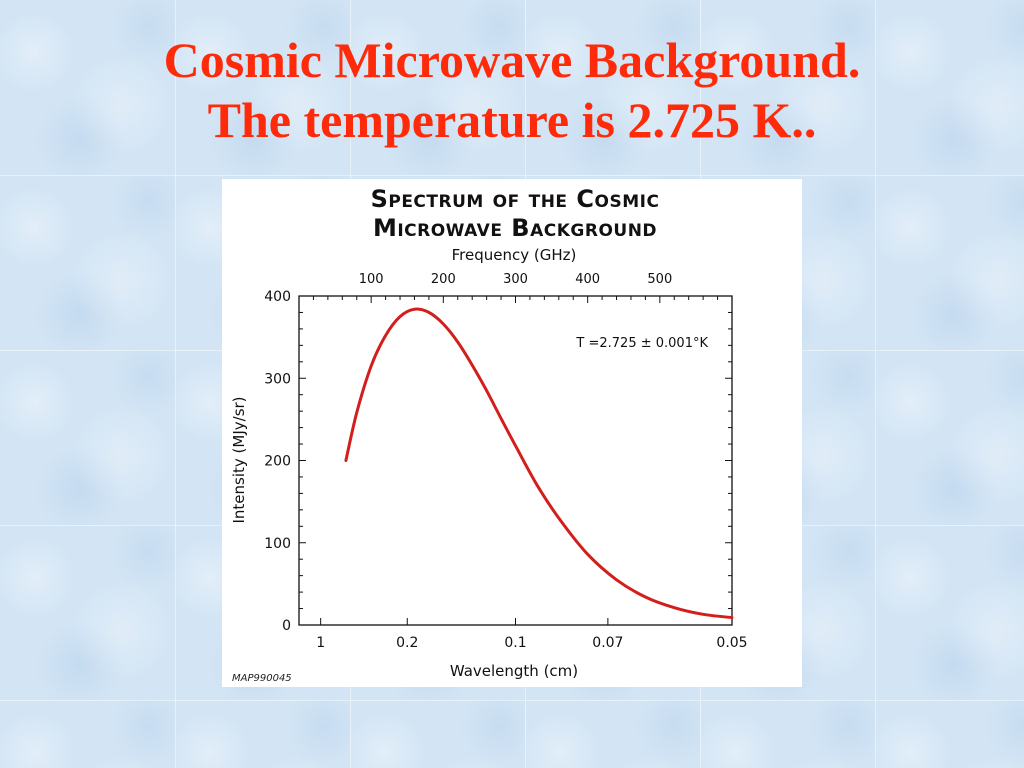 Image resolution: width=1024 pixels, height=768 pixels. Describe the element at coordinates (731, 643) in the screenshot. I see `bottom-tick-label: 0.05` at that location.